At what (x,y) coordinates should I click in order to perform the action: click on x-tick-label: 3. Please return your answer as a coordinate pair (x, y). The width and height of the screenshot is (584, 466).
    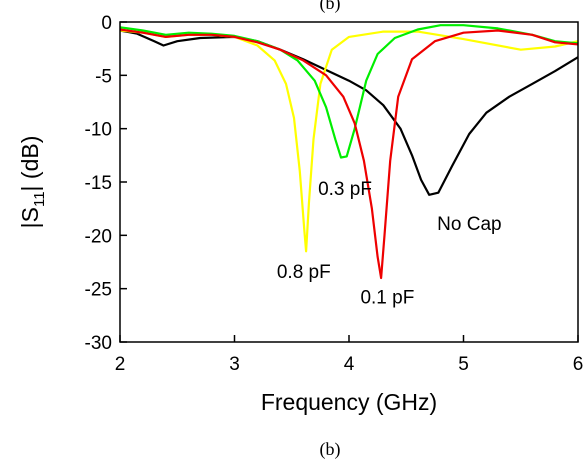
    Looking at the image, I should click on (234, 364).